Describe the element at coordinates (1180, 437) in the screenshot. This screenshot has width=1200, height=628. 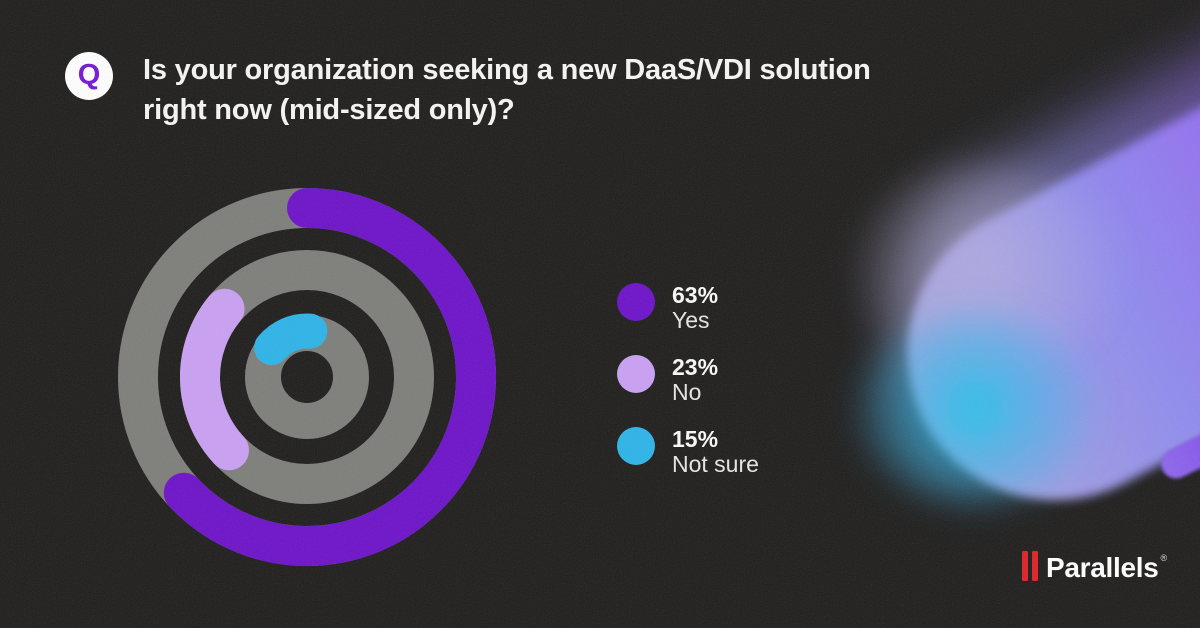
I see `blob-fragment` at that location.